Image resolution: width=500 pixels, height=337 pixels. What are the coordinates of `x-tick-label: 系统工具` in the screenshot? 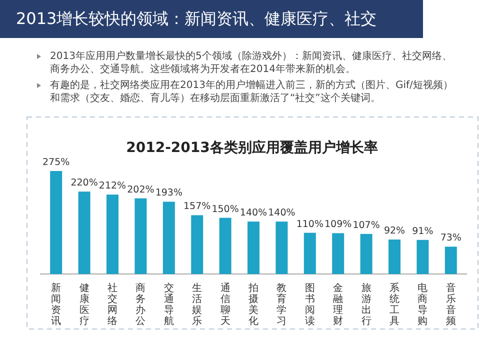 It's located at (395, 304).